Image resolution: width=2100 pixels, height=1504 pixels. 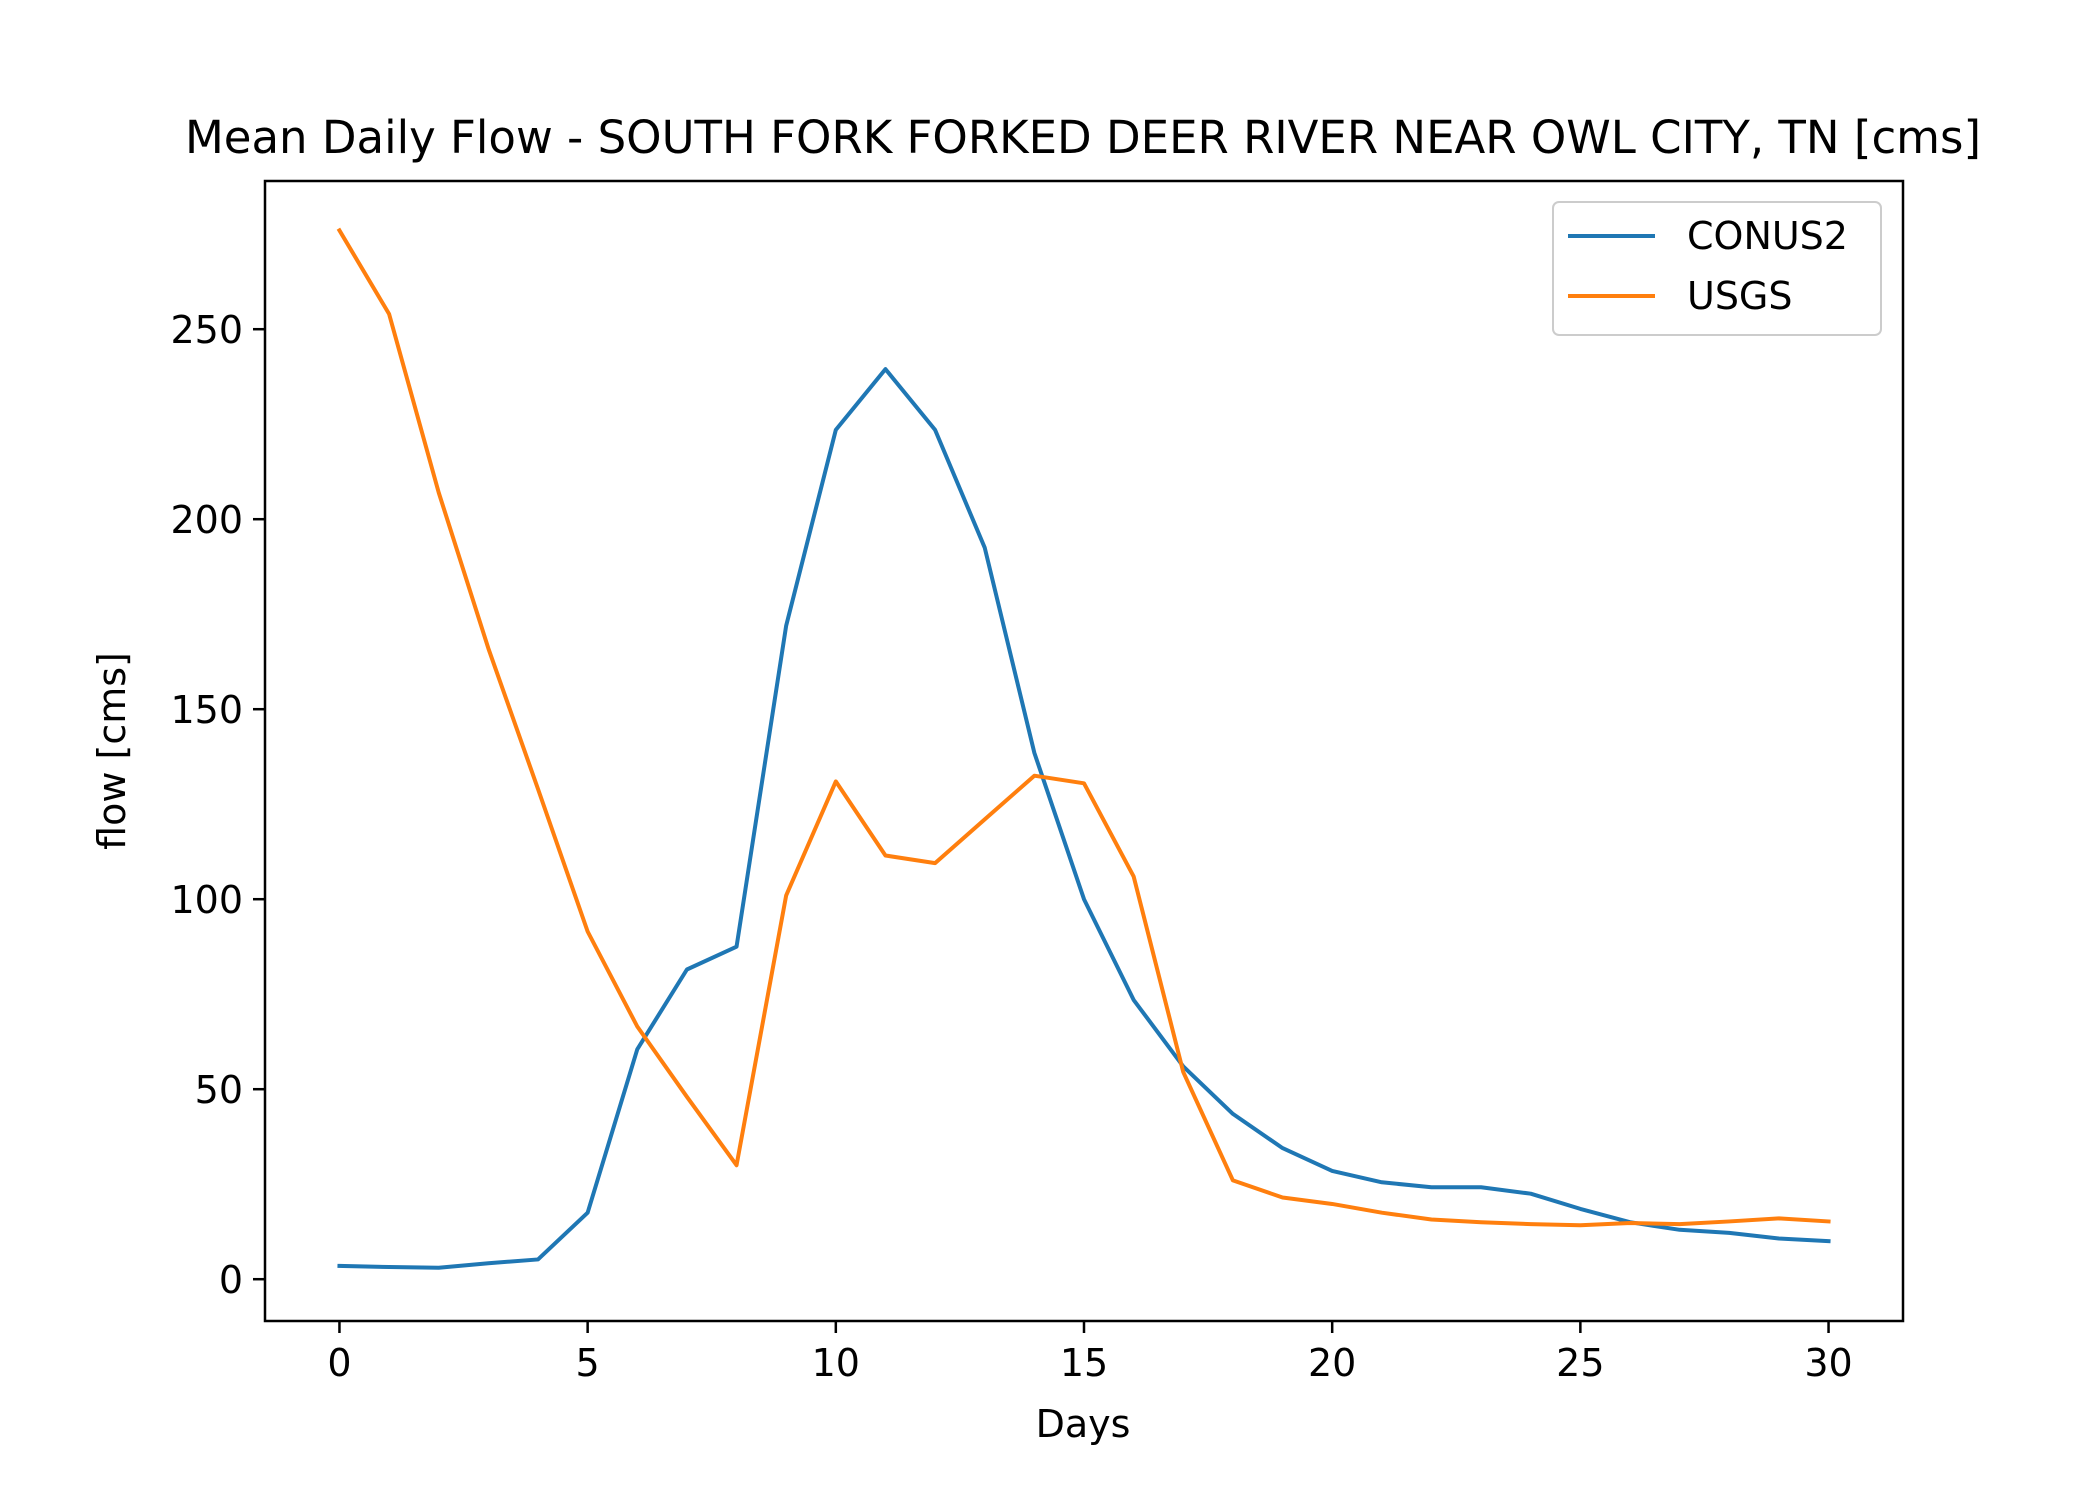 I want to click on y-tick-label: 50, so click(x=219, y=1090).